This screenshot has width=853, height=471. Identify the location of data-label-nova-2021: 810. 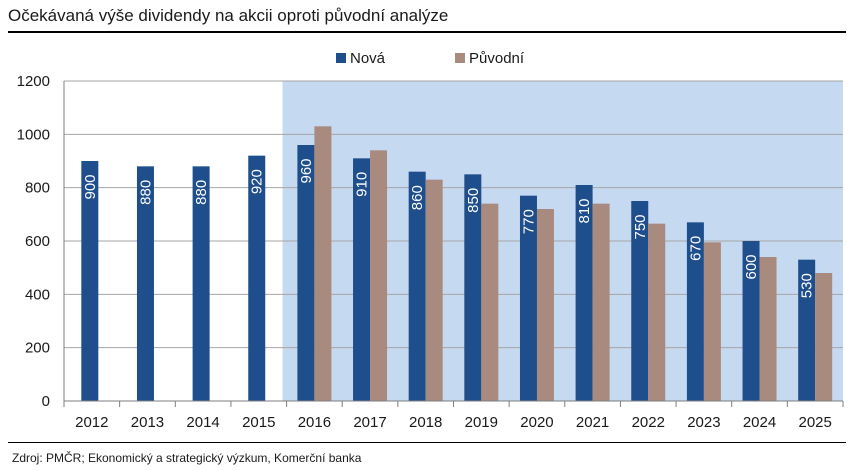
(584, 210).